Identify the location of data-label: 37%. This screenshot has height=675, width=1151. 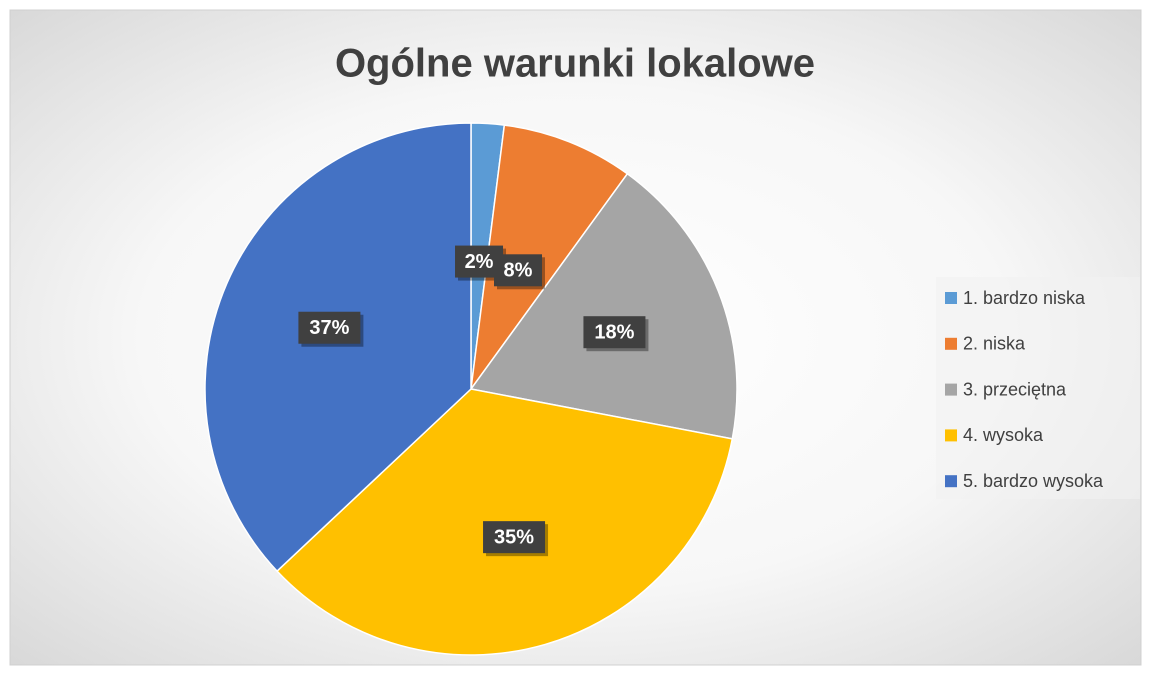
(329, 328).